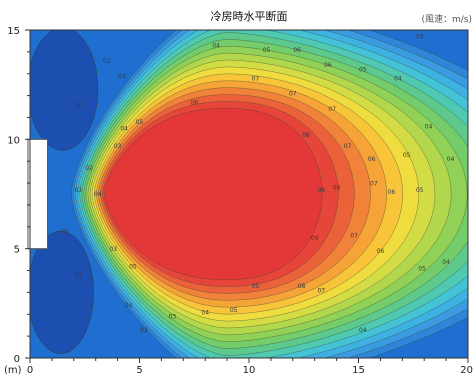 The width and height of the screenshot is (474, 376). What do you see at coordinates (30, 370) in the screenshot?
I see `x-tick-label: 0` at bounding box center [30, 370].